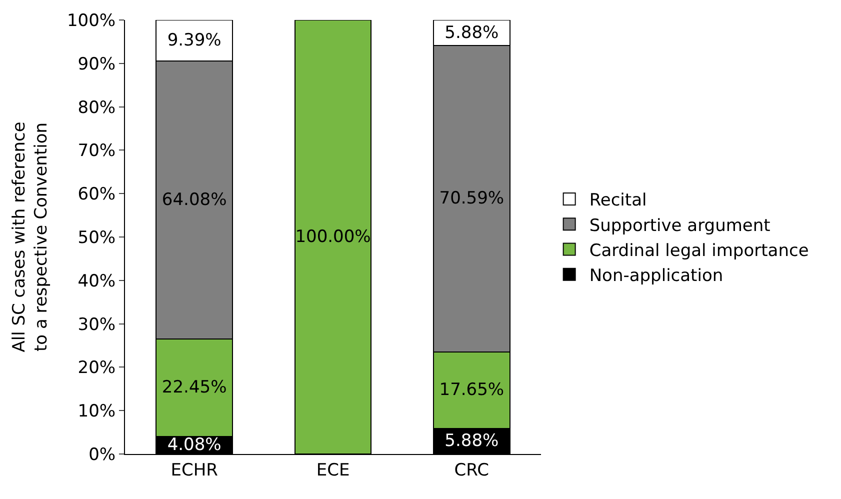 This screenshot has height=499, width=841. What do you see at coordinates (333, 470) in the screenshot?
I see `x-tick-label: ECE` at bounding box center [333, 470].